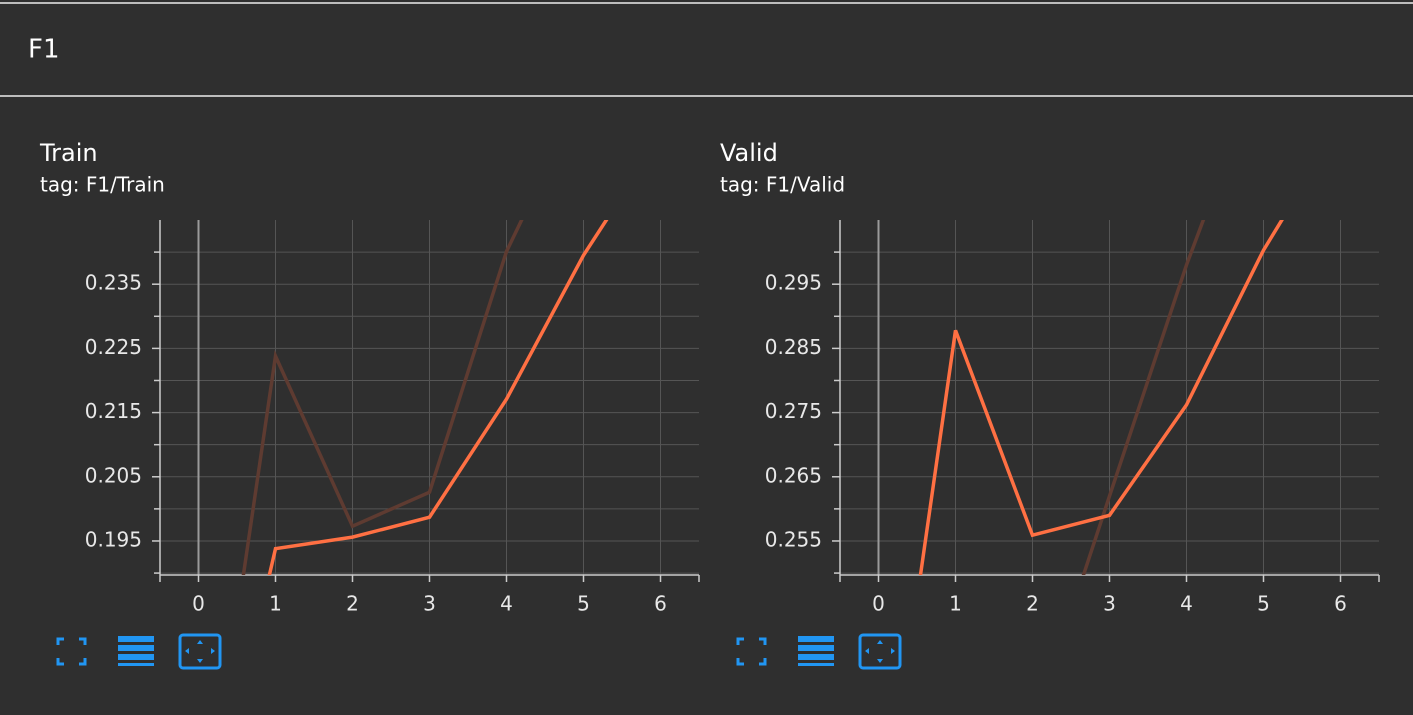  I want to click on chart-subtitle: tag: F1/Valid, so click(782, 185).